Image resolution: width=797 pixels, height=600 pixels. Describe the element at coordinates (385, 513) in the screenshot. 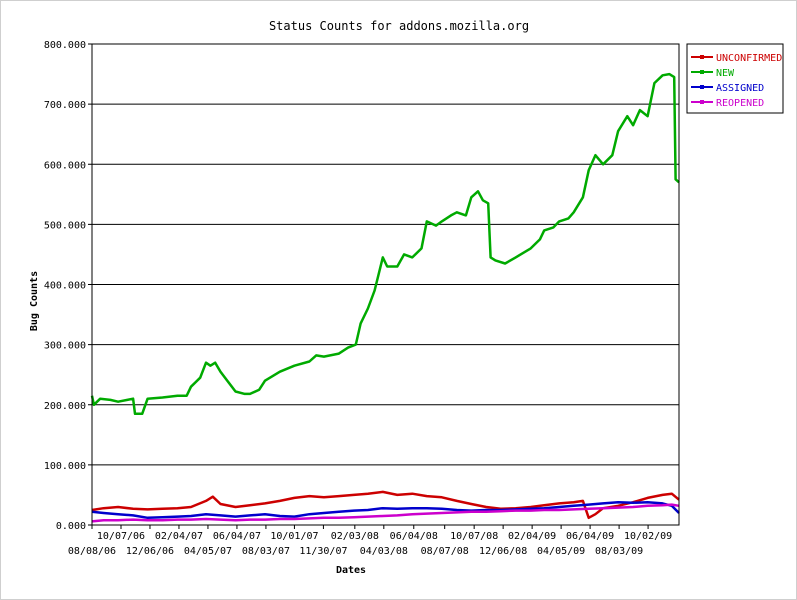

I see `series-line-reopened` at that location.